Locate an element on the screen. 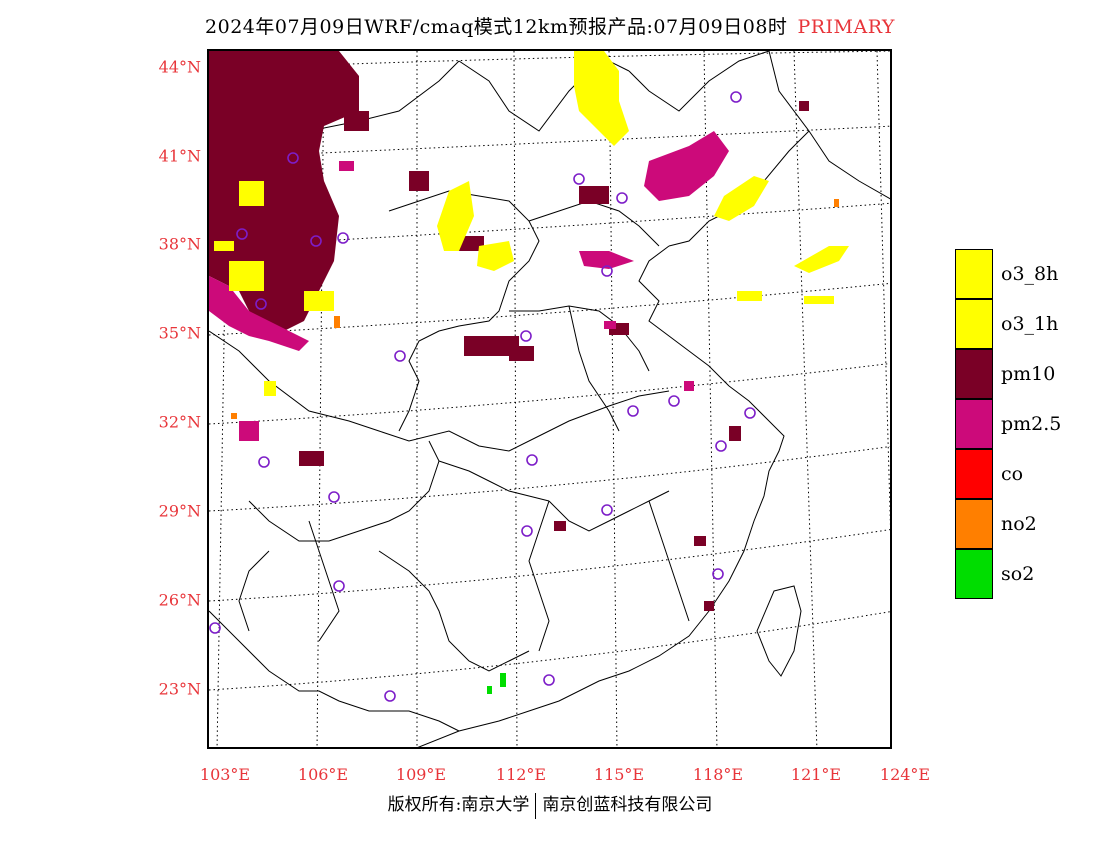 This screenshot has height=850, width=1100. legend-item-pm10: pm10 is located at coordinates (1017, 373).